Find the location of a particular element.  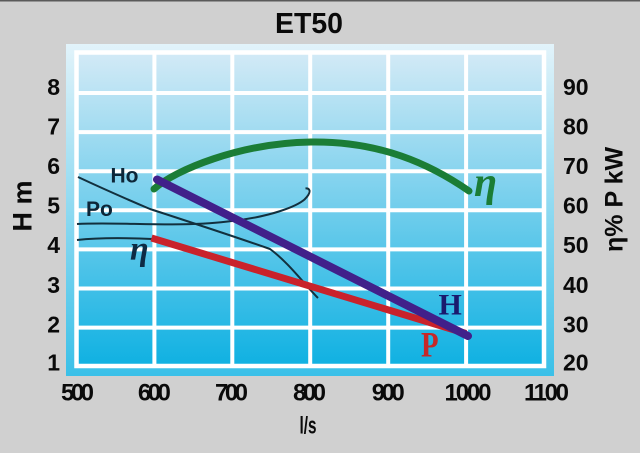

svg-text: 40 is located at coordinates (576, 285).